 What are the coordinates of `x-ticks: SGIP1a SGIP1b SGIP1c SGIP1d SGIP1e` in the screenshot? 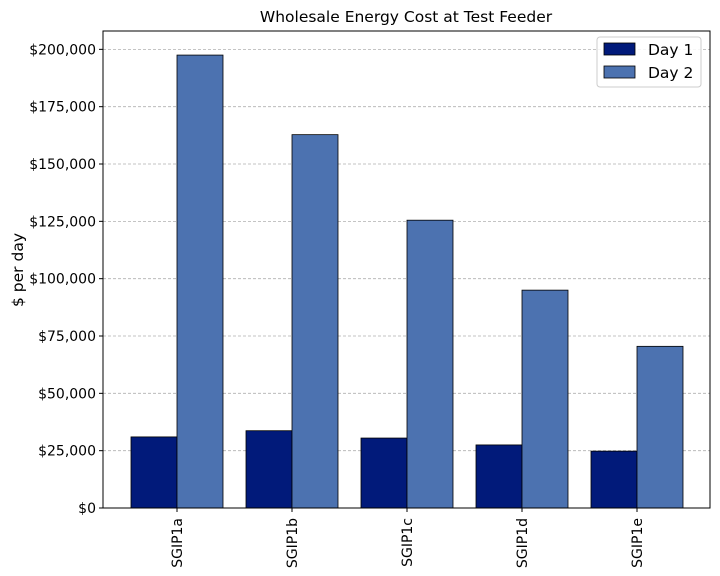 It's located at (408, 538).